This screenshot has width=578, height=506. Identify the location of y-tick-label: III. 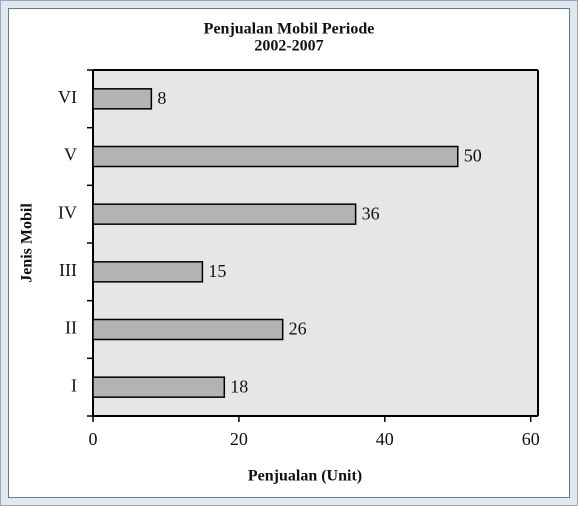
(68, 270).